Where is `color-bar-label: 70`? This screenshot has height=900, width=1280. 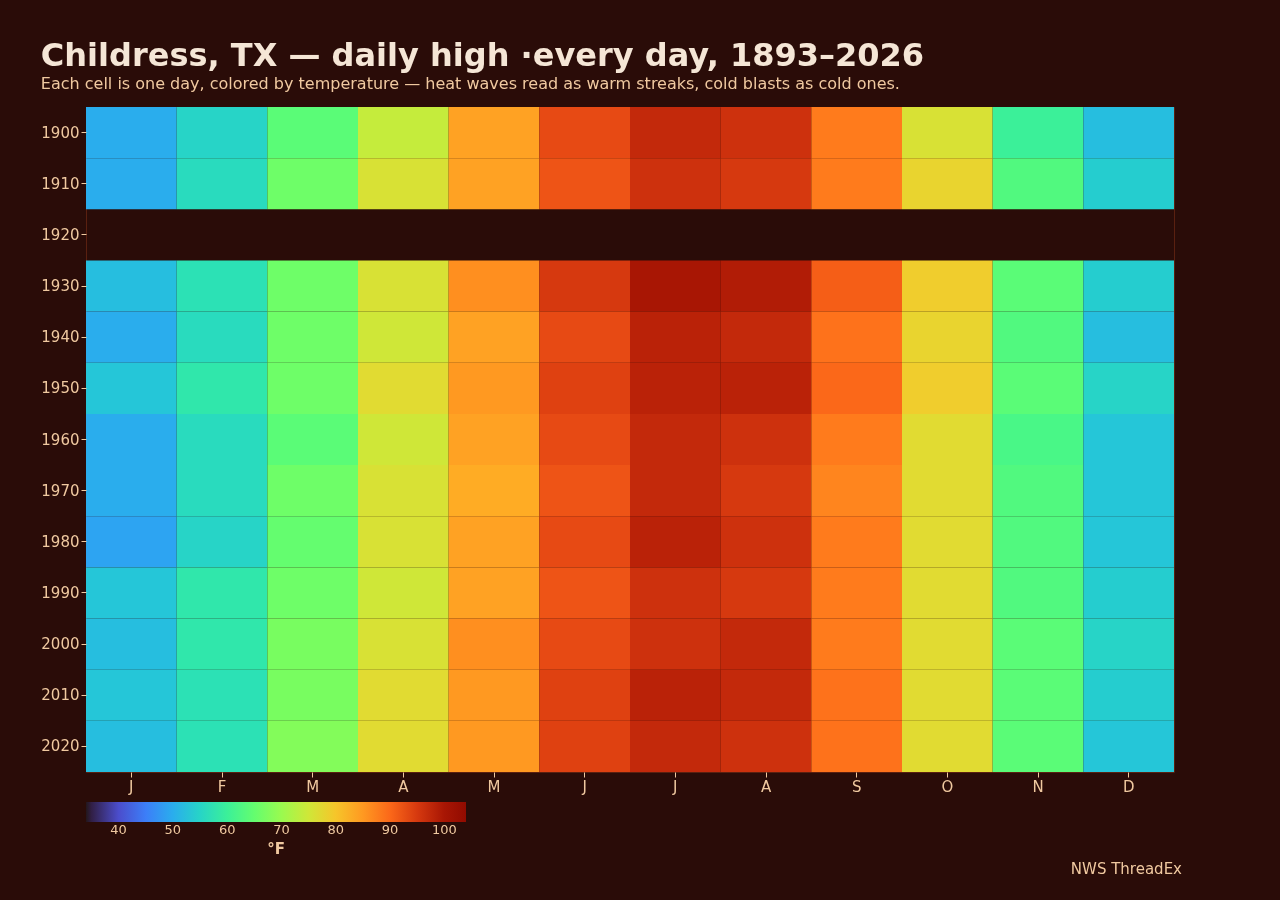 color-bar-label: 70 is located at coordinates (281, 829).